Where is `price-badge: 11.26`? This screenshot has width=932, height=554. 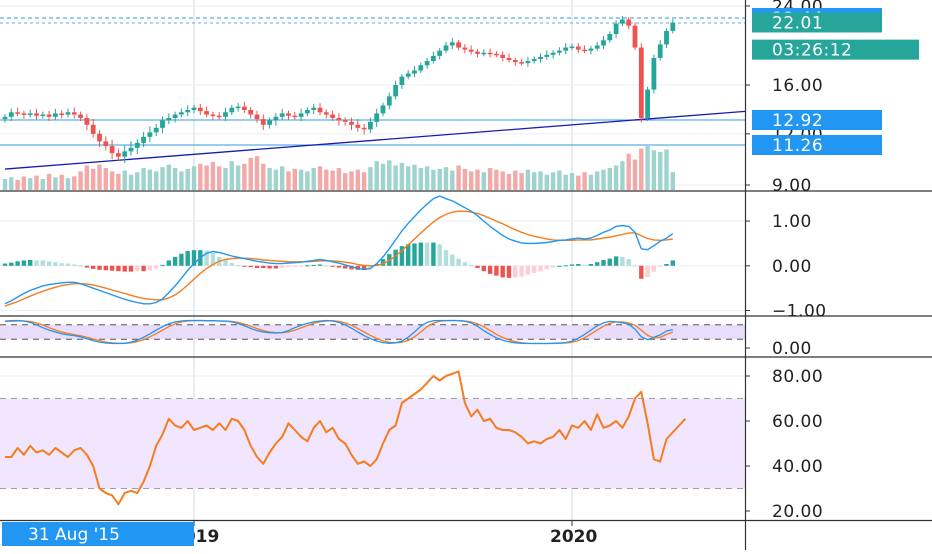 price-badge: 11.26 is located at coordinates (817, 145).